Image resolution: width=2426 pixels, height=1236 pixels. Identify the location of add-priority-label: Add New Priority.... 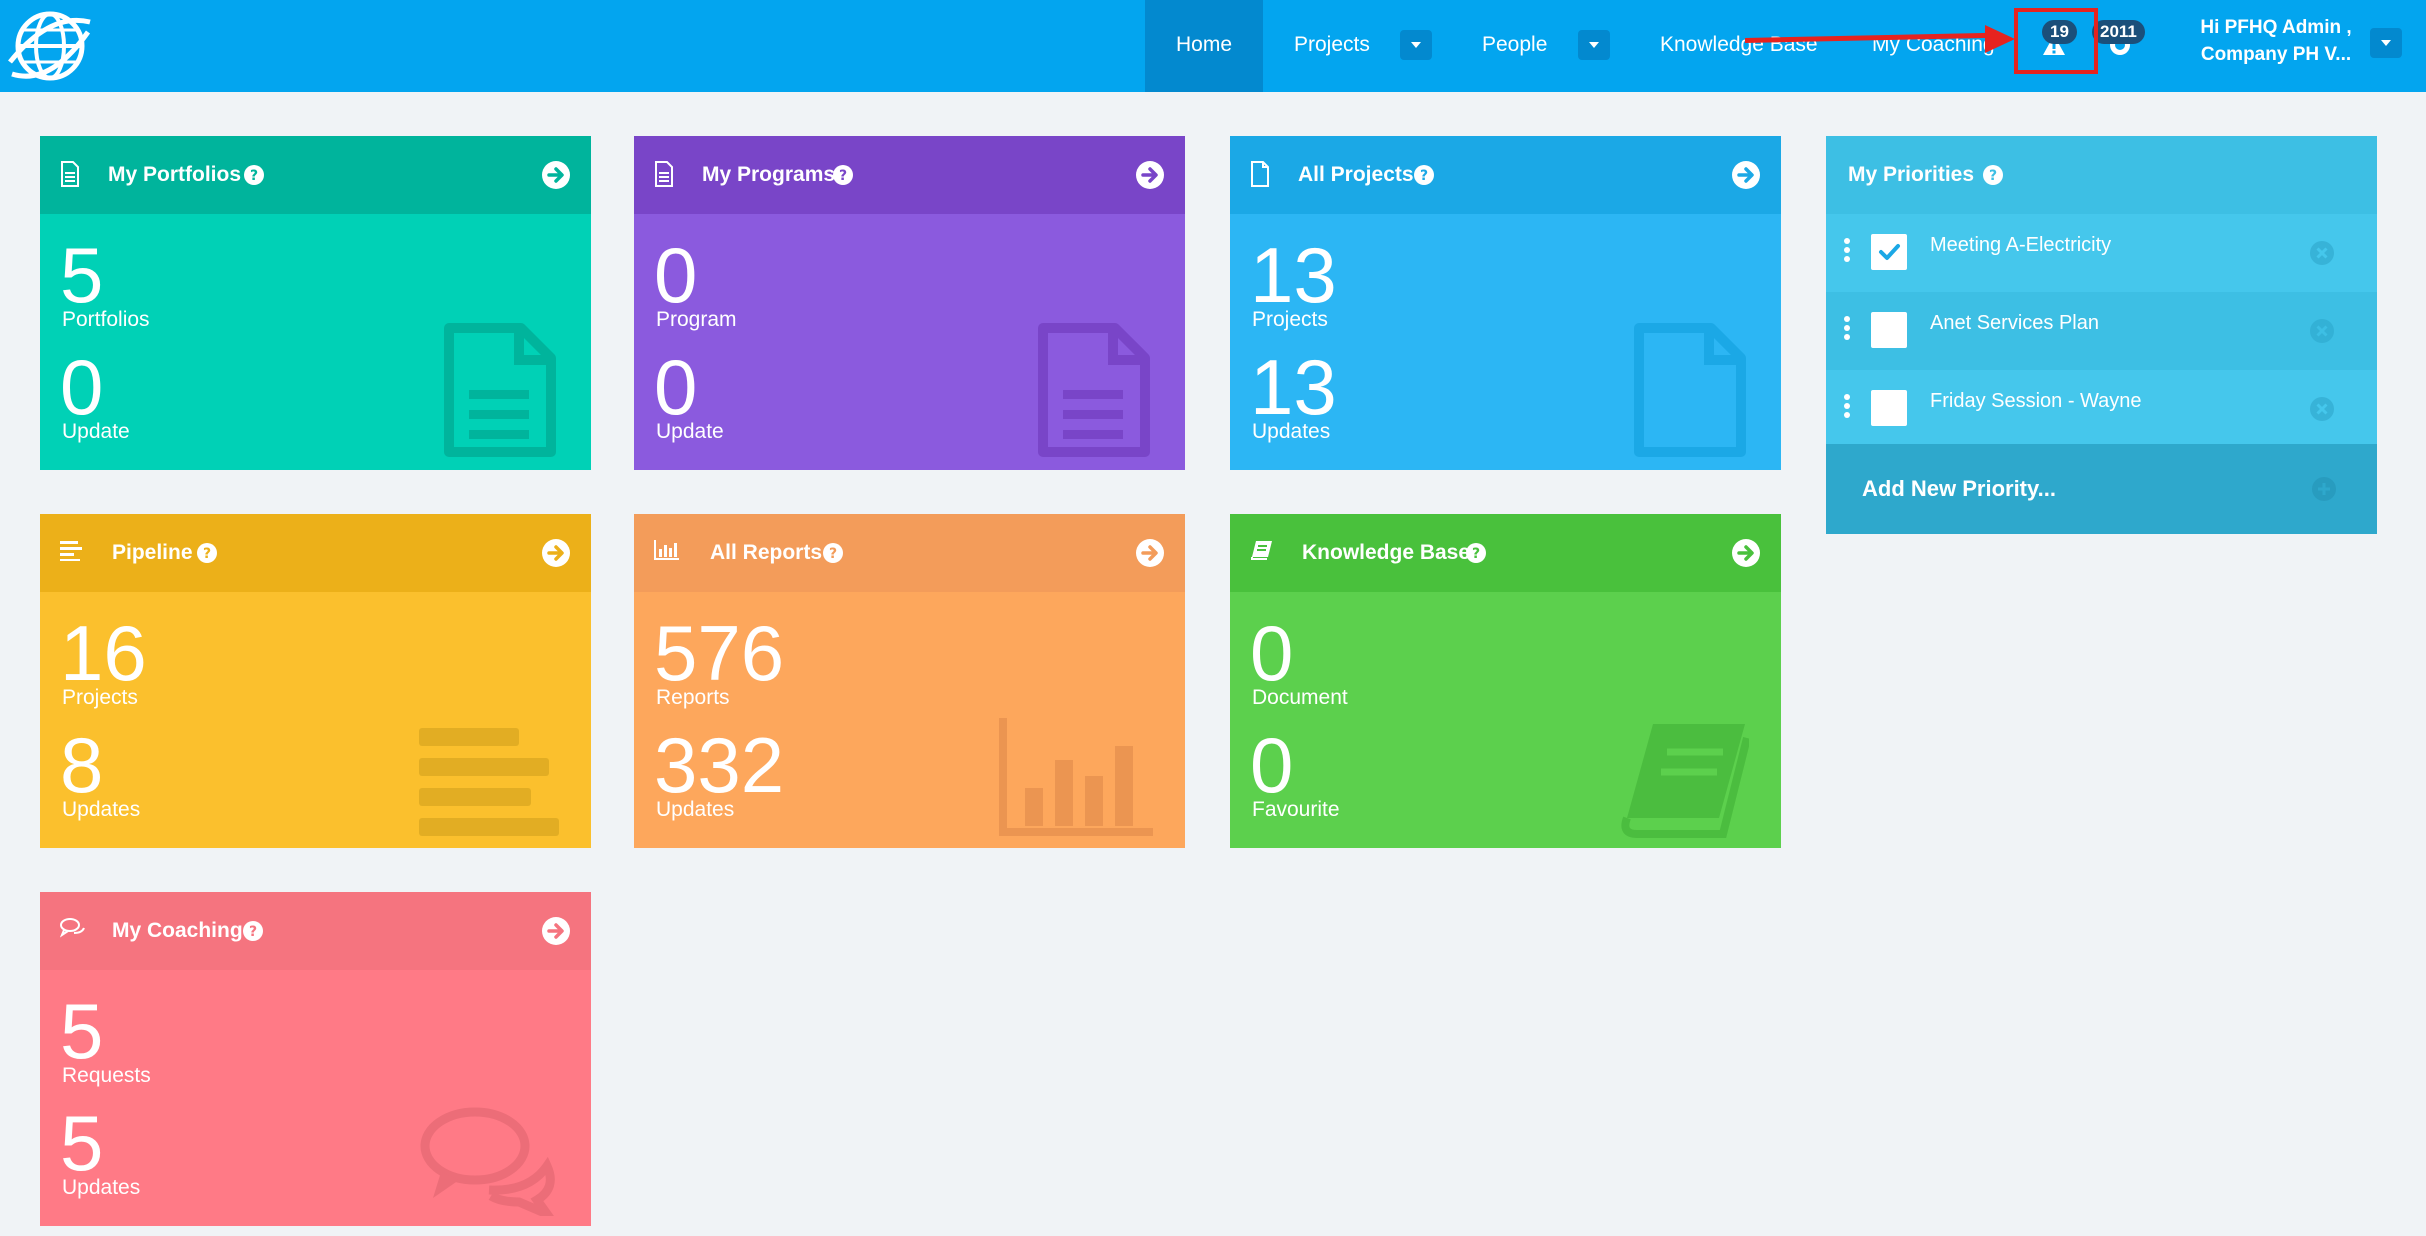
(1959, 488).